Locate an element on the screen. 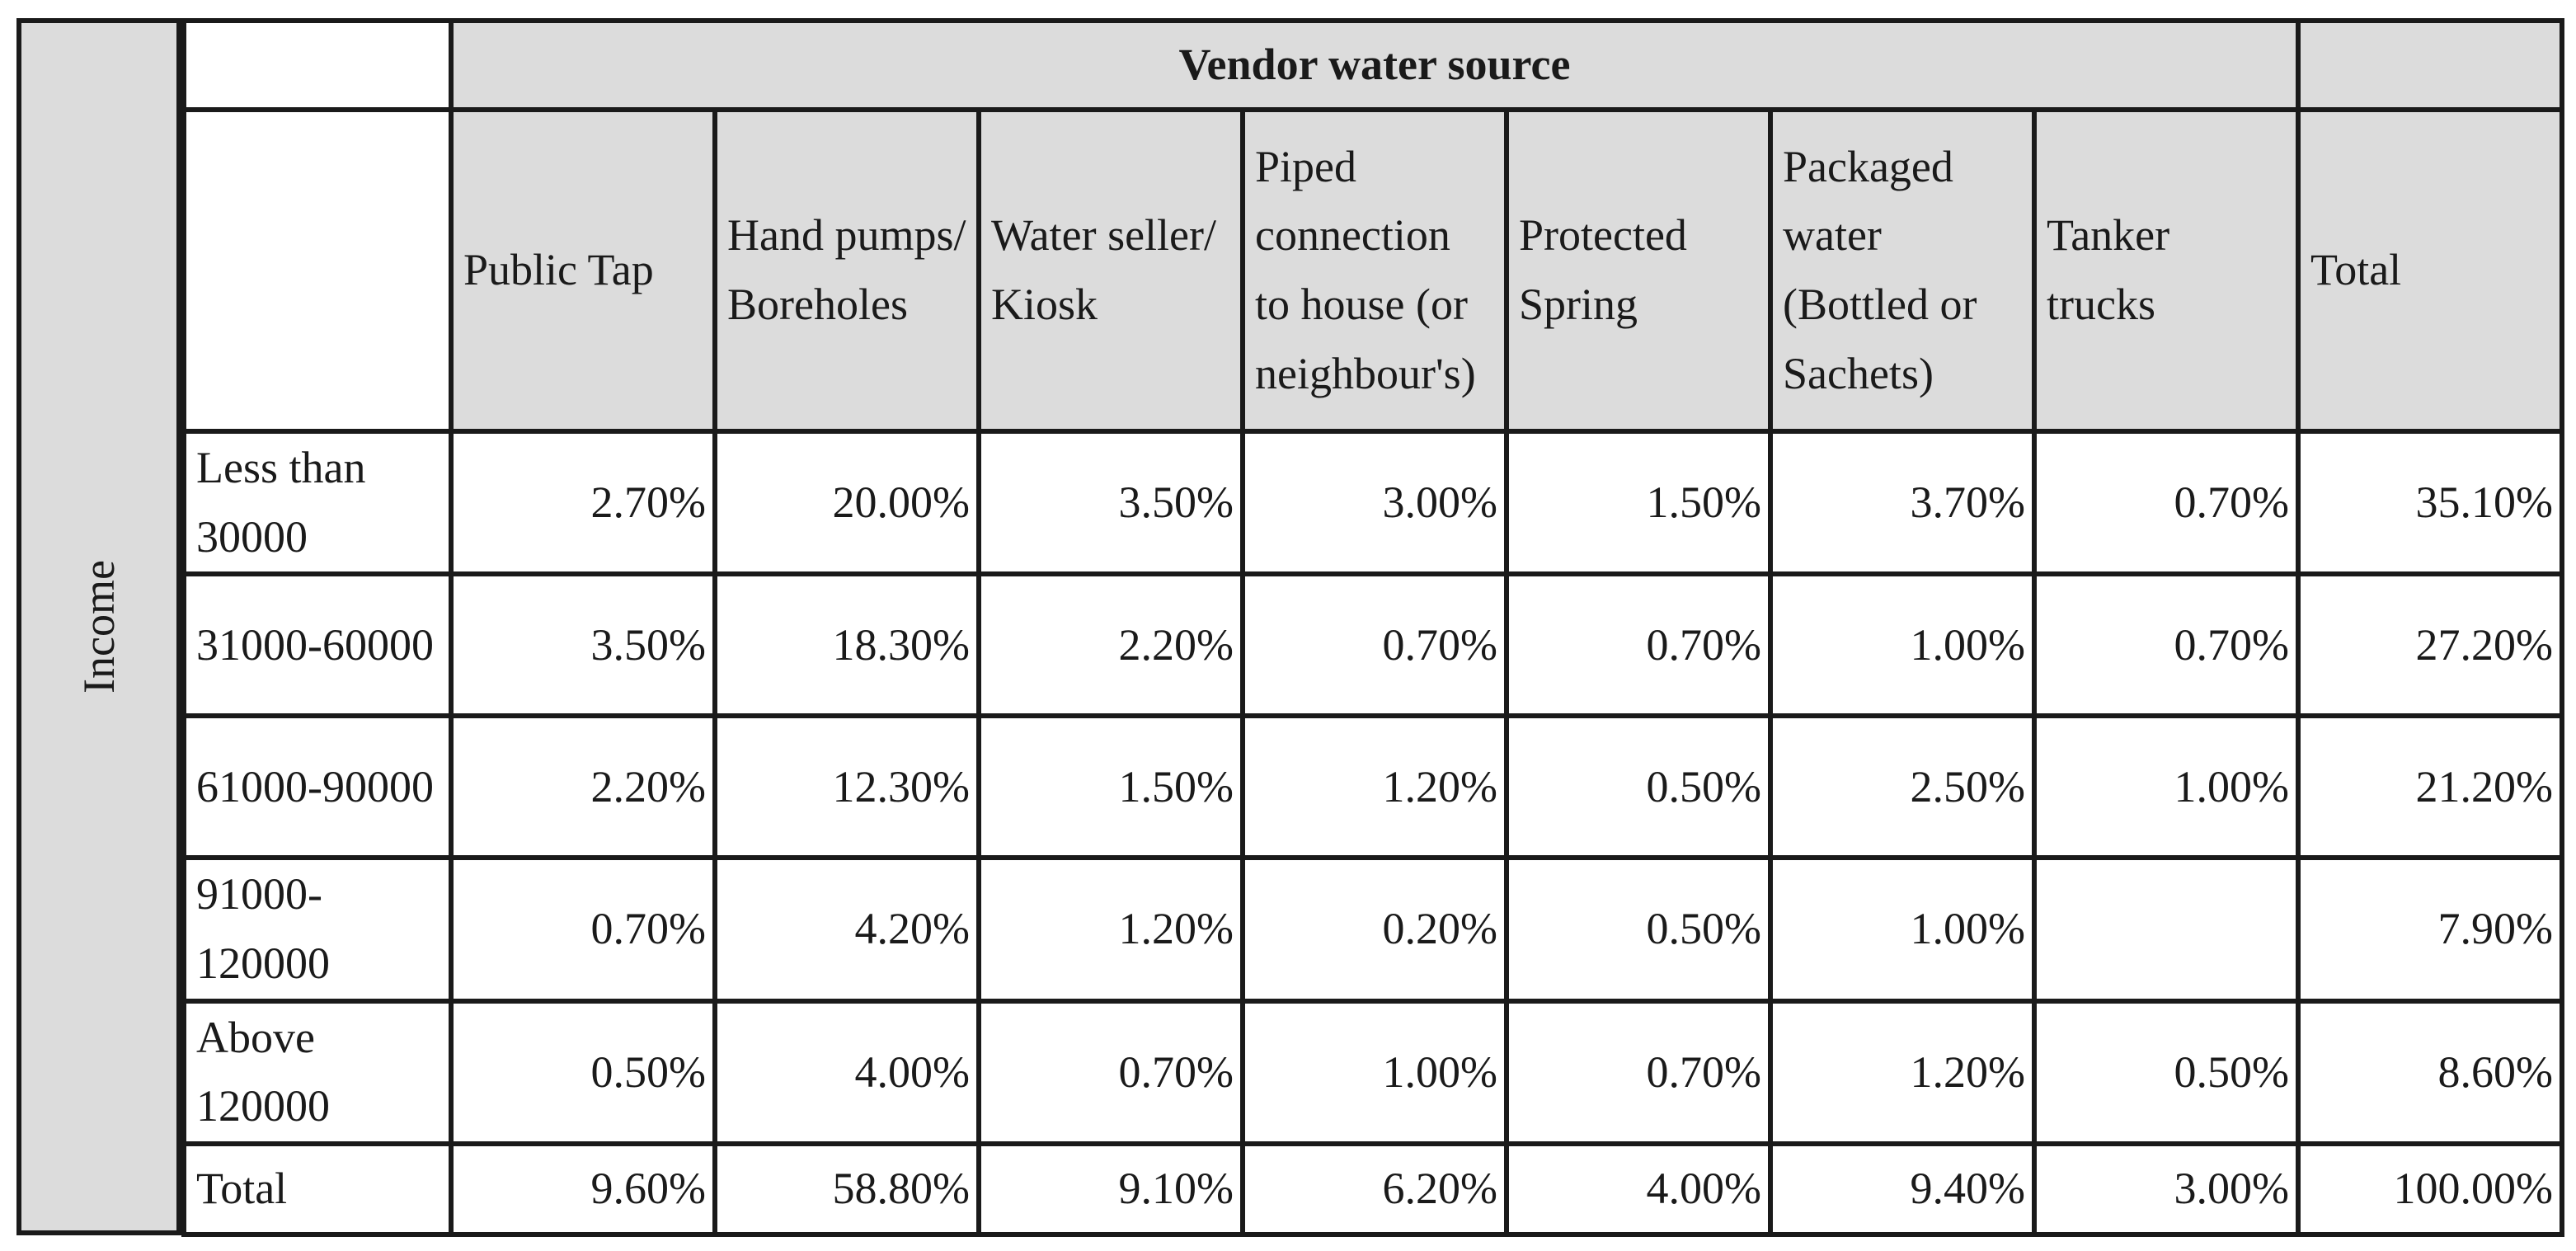 The height and width of the screenshot is (1251, 2576). table-cell: 6.20% is located at coordinates (1374, 1189).